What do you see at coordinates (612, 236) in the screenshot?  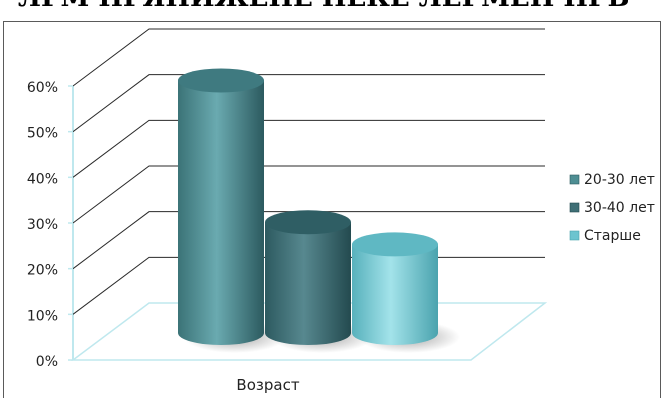 I see `legend-label-older: Старше` at bounding box center [612, 236].